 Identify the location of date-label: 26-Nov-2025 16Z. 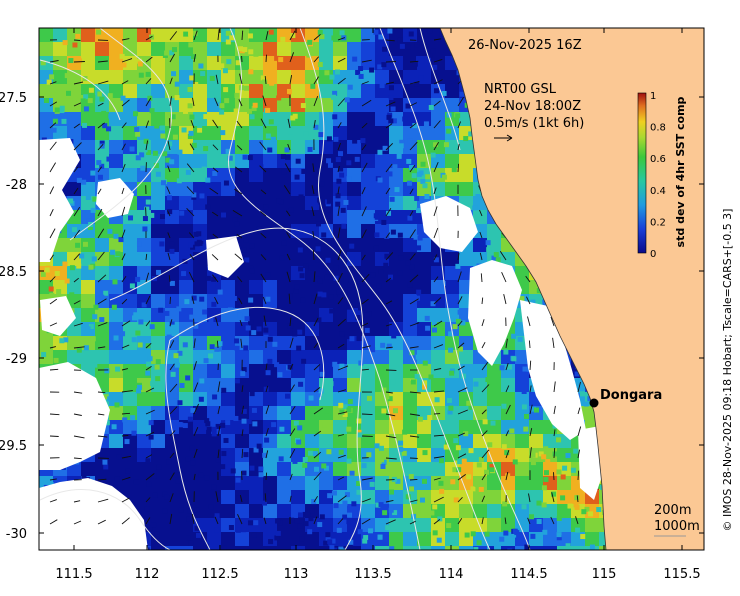
(525, 45).